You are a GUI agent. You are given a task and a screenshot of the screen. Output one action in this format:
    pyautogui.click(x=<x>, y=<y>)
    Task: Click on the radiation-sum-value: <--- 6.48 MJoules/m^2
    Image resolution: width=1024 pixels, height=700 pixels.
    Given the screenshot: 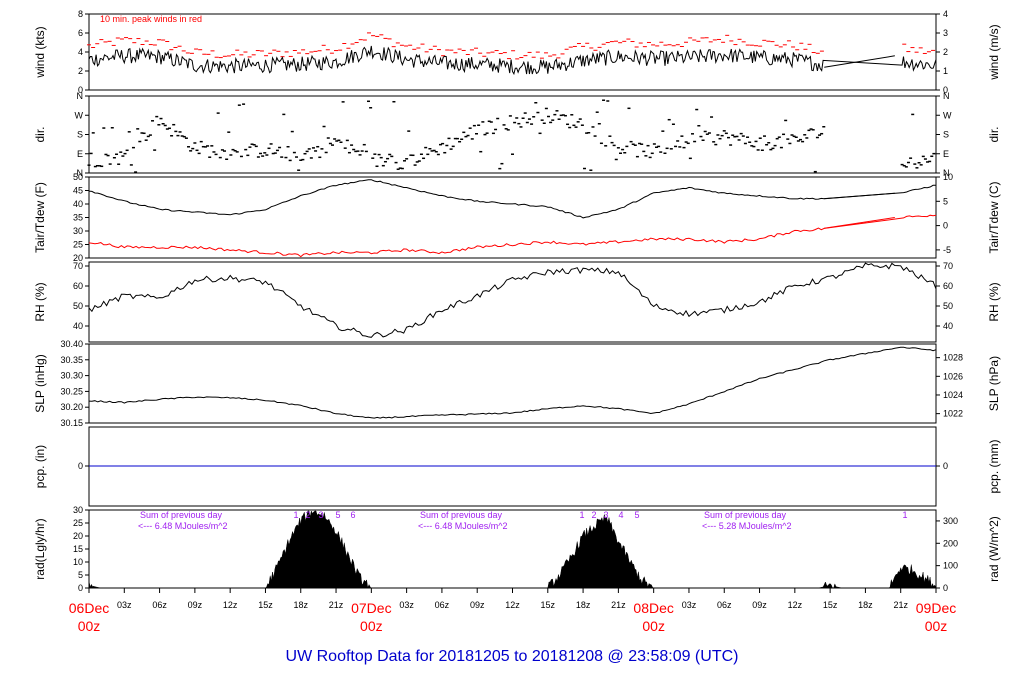 What is the action you would take?
    pyautogui.click(x=463, y=526)
    